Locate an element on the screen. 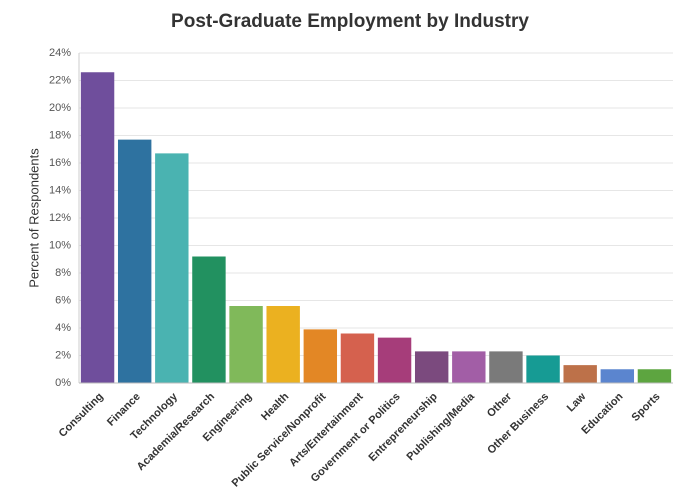 This screenshot has height=488, width=700. chart-title: Post-Graduate Employment by Industry is located at coordinates (350, 21).